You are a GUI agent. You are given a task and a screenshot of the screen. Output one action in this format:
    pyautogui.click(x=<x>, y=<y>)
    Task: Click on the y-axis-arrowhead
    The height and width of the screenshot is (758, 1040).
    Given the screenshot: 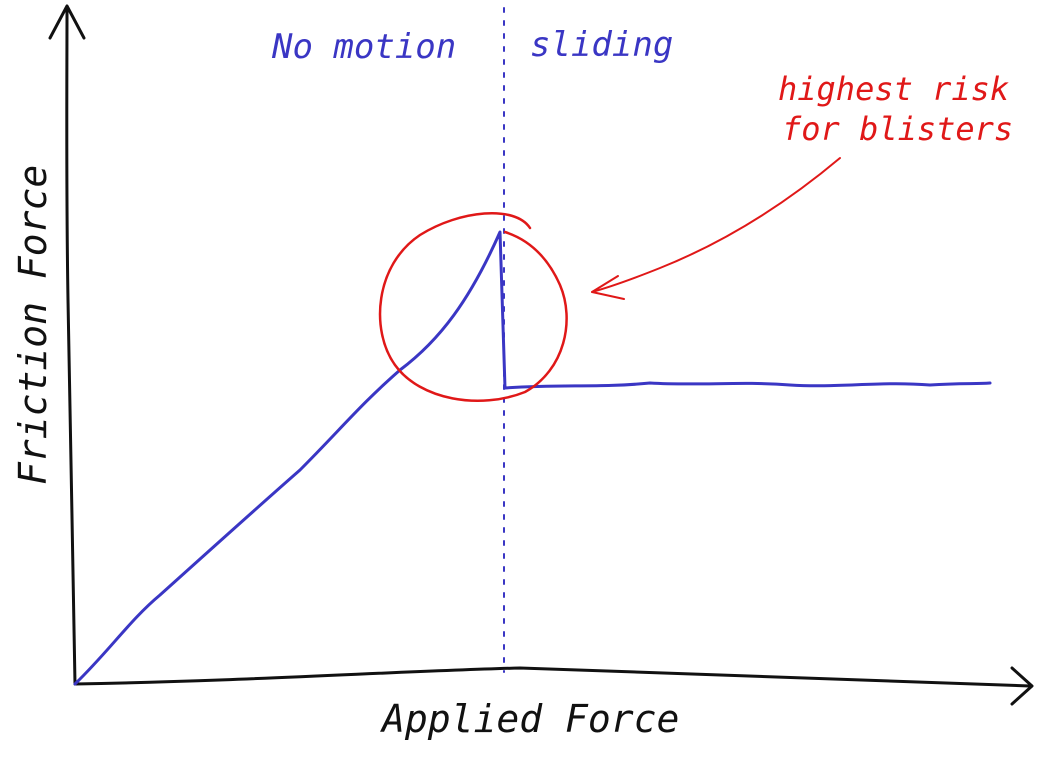 What is the action you would take?
    pyautogui.click(x=67, y=22)
    